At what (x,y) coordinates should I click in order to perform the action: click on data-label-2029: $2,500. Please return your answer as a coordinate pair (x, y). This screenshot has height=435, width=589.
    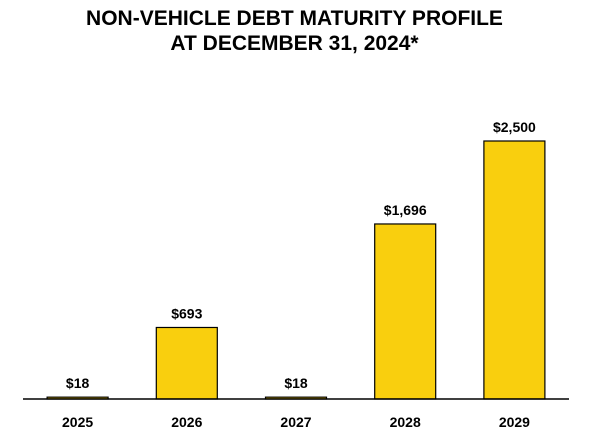
    Looking at the image, I should click on (514, 127).